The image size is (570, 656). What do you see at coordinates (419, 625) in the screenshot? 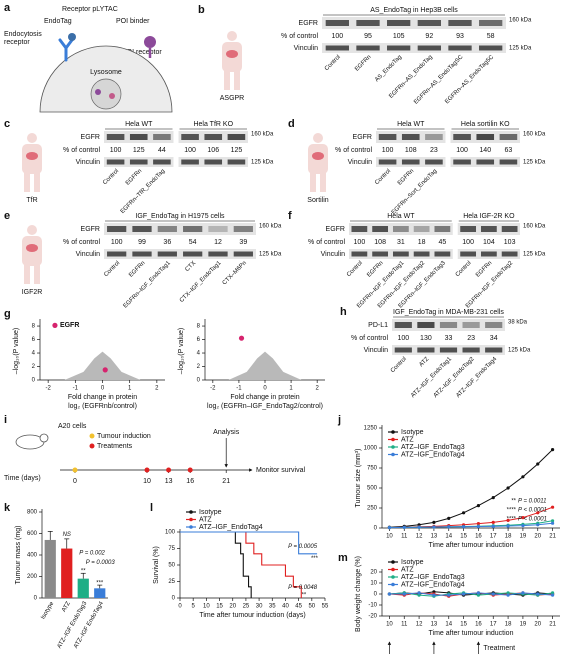
I see `x-tick-label: 12` at bounding box center [419, 625].